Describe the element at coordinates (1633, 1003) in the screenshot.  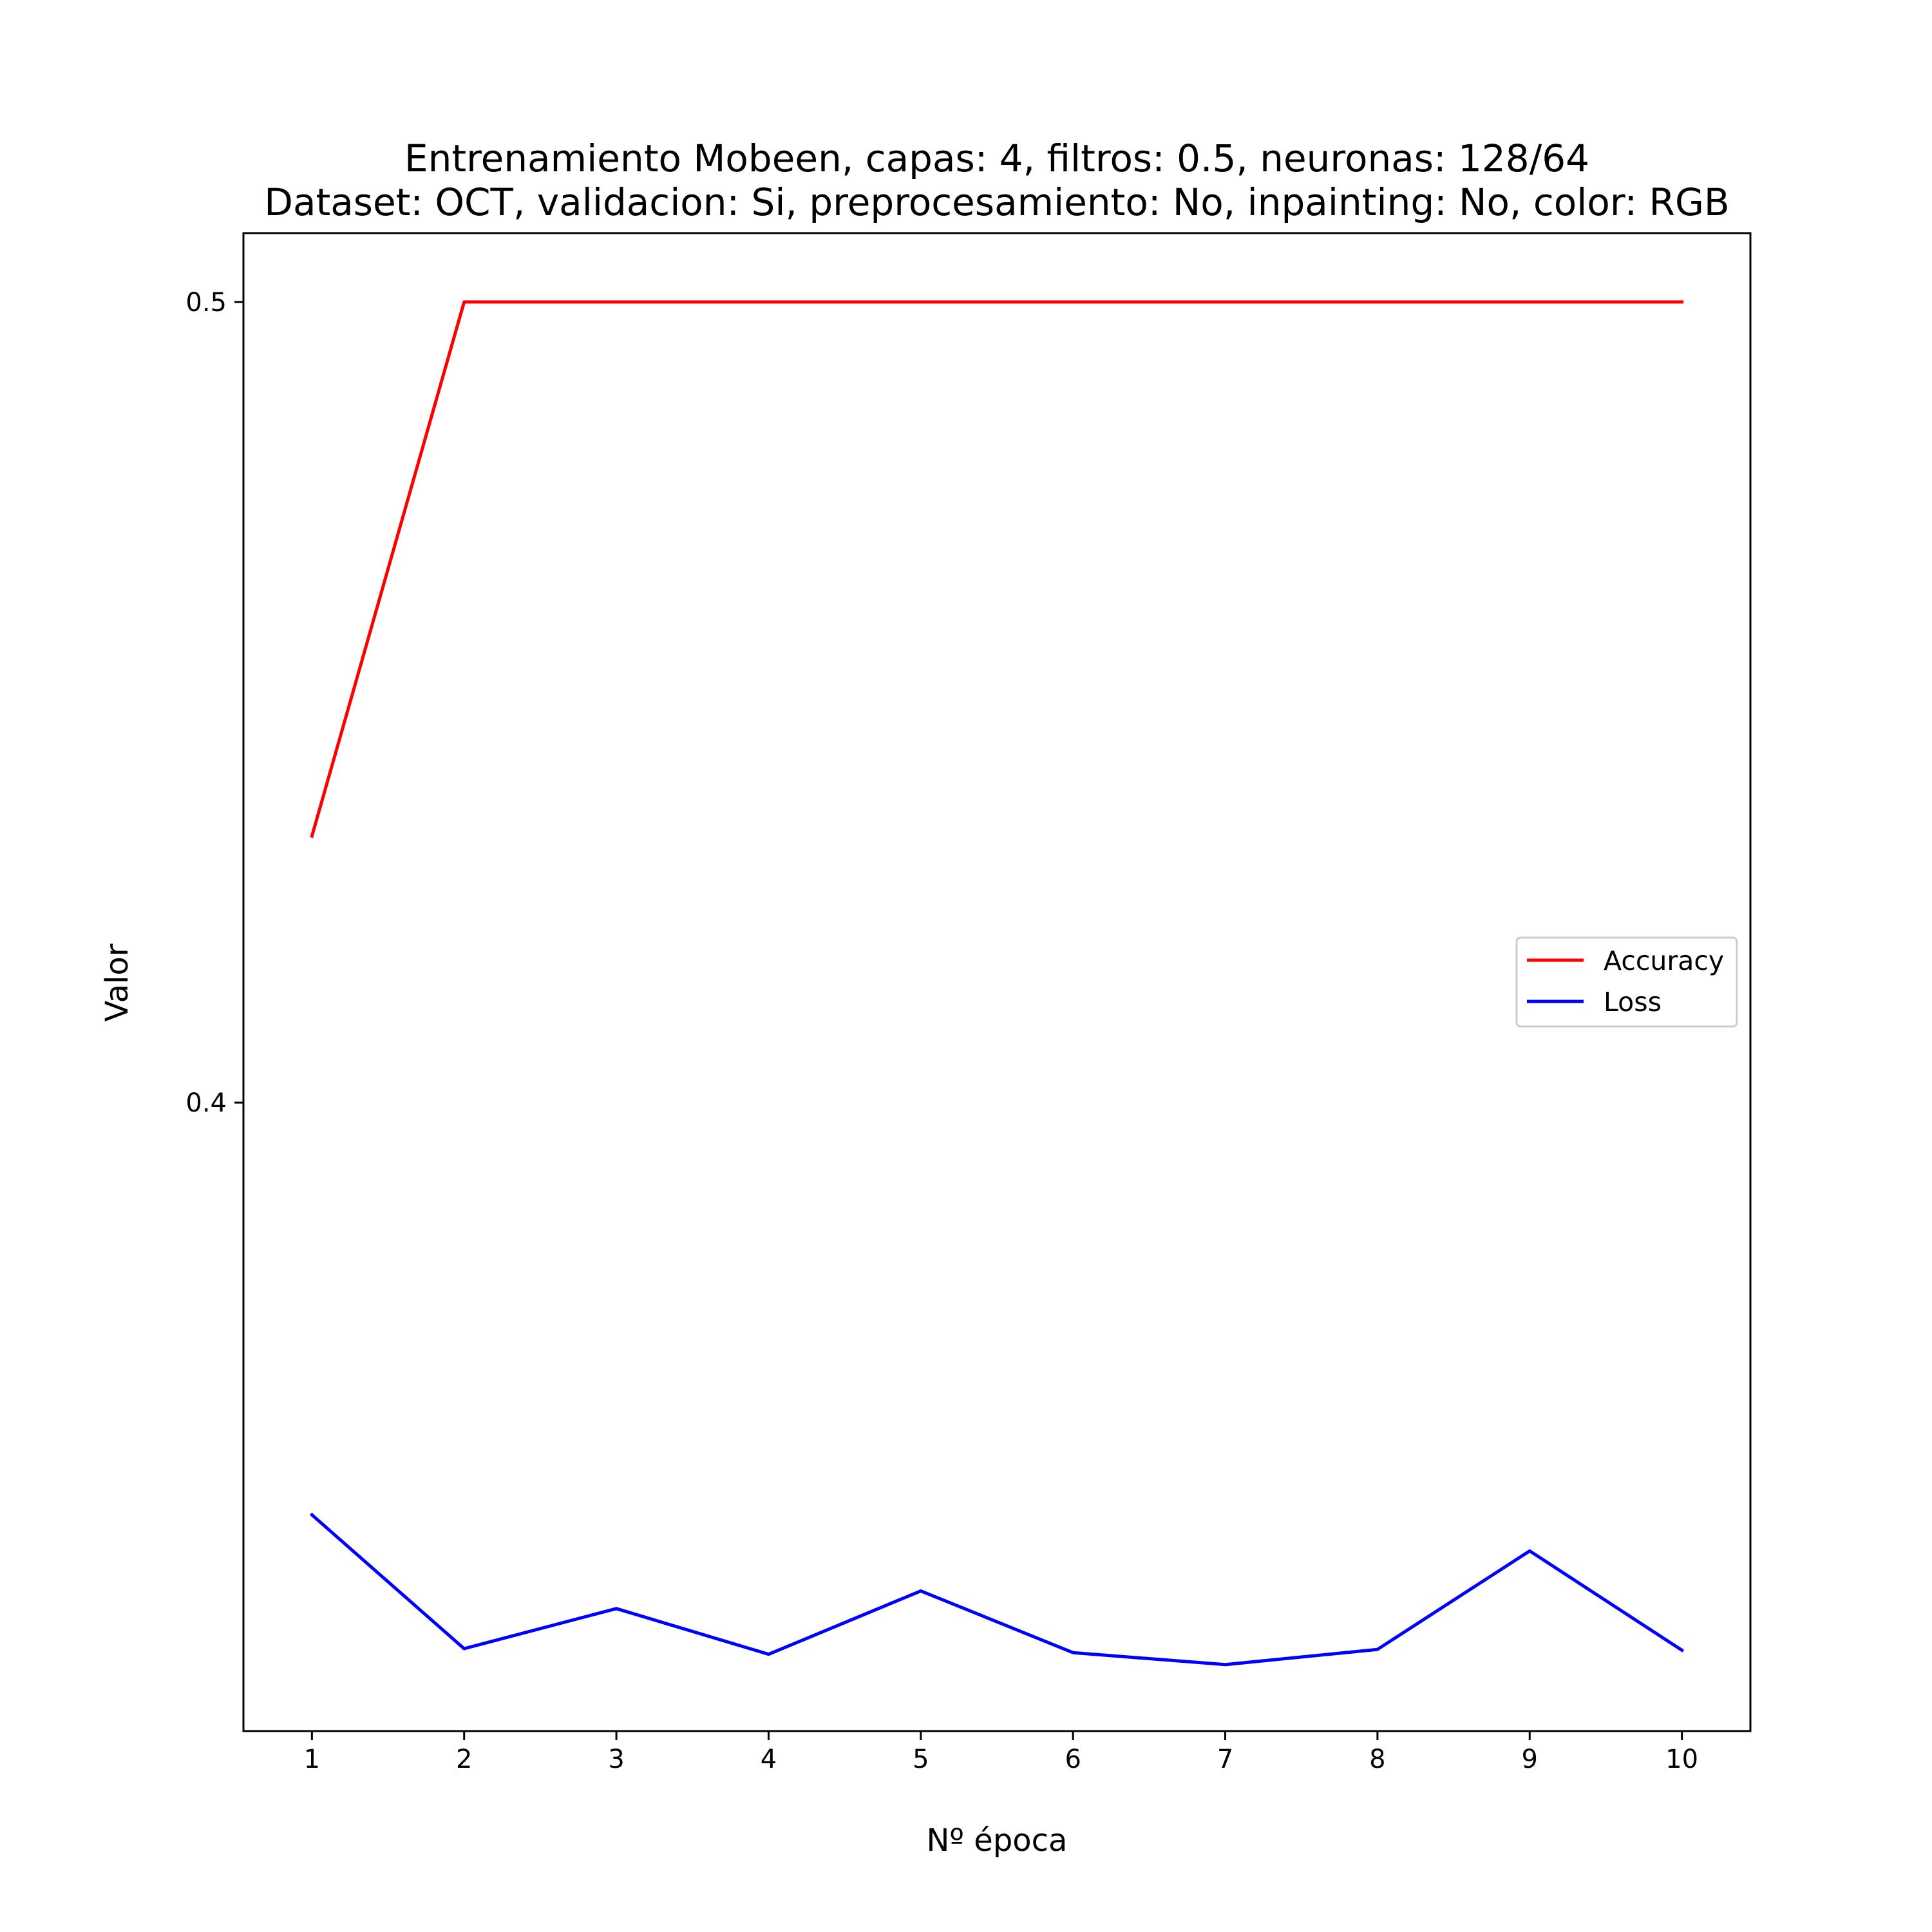
I see `legend-label-loss: Loss` at that location.